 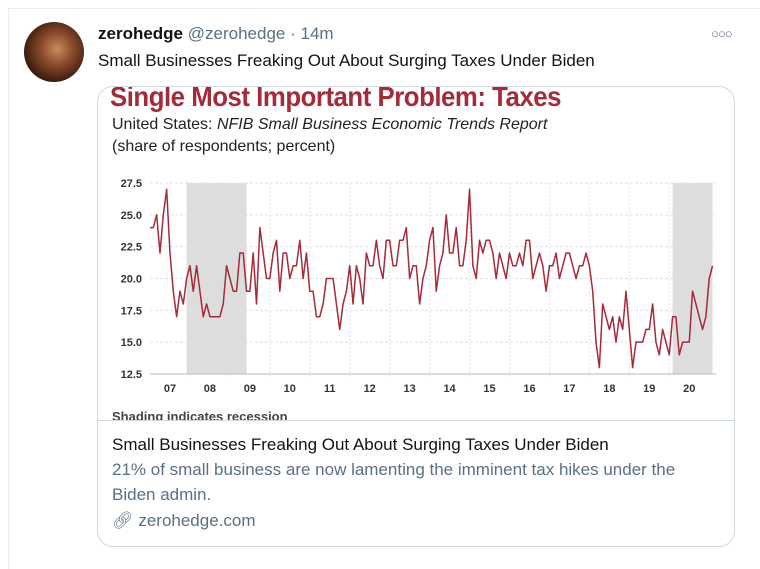 What do you see at coordinates (200, 415) in the screenshot?
I see `chart-footnote: Shading indicates recession` at bounding box center [200, 415].